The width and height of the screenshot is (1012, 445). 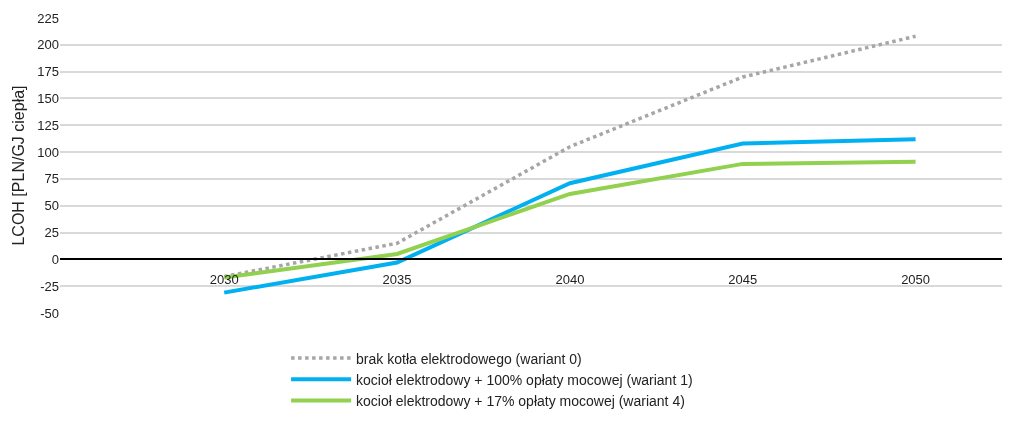 What do you see at coordinates (55, 259) in the screenshot?
I see `y-tick-label: 0` at bounding box center [55, 259].